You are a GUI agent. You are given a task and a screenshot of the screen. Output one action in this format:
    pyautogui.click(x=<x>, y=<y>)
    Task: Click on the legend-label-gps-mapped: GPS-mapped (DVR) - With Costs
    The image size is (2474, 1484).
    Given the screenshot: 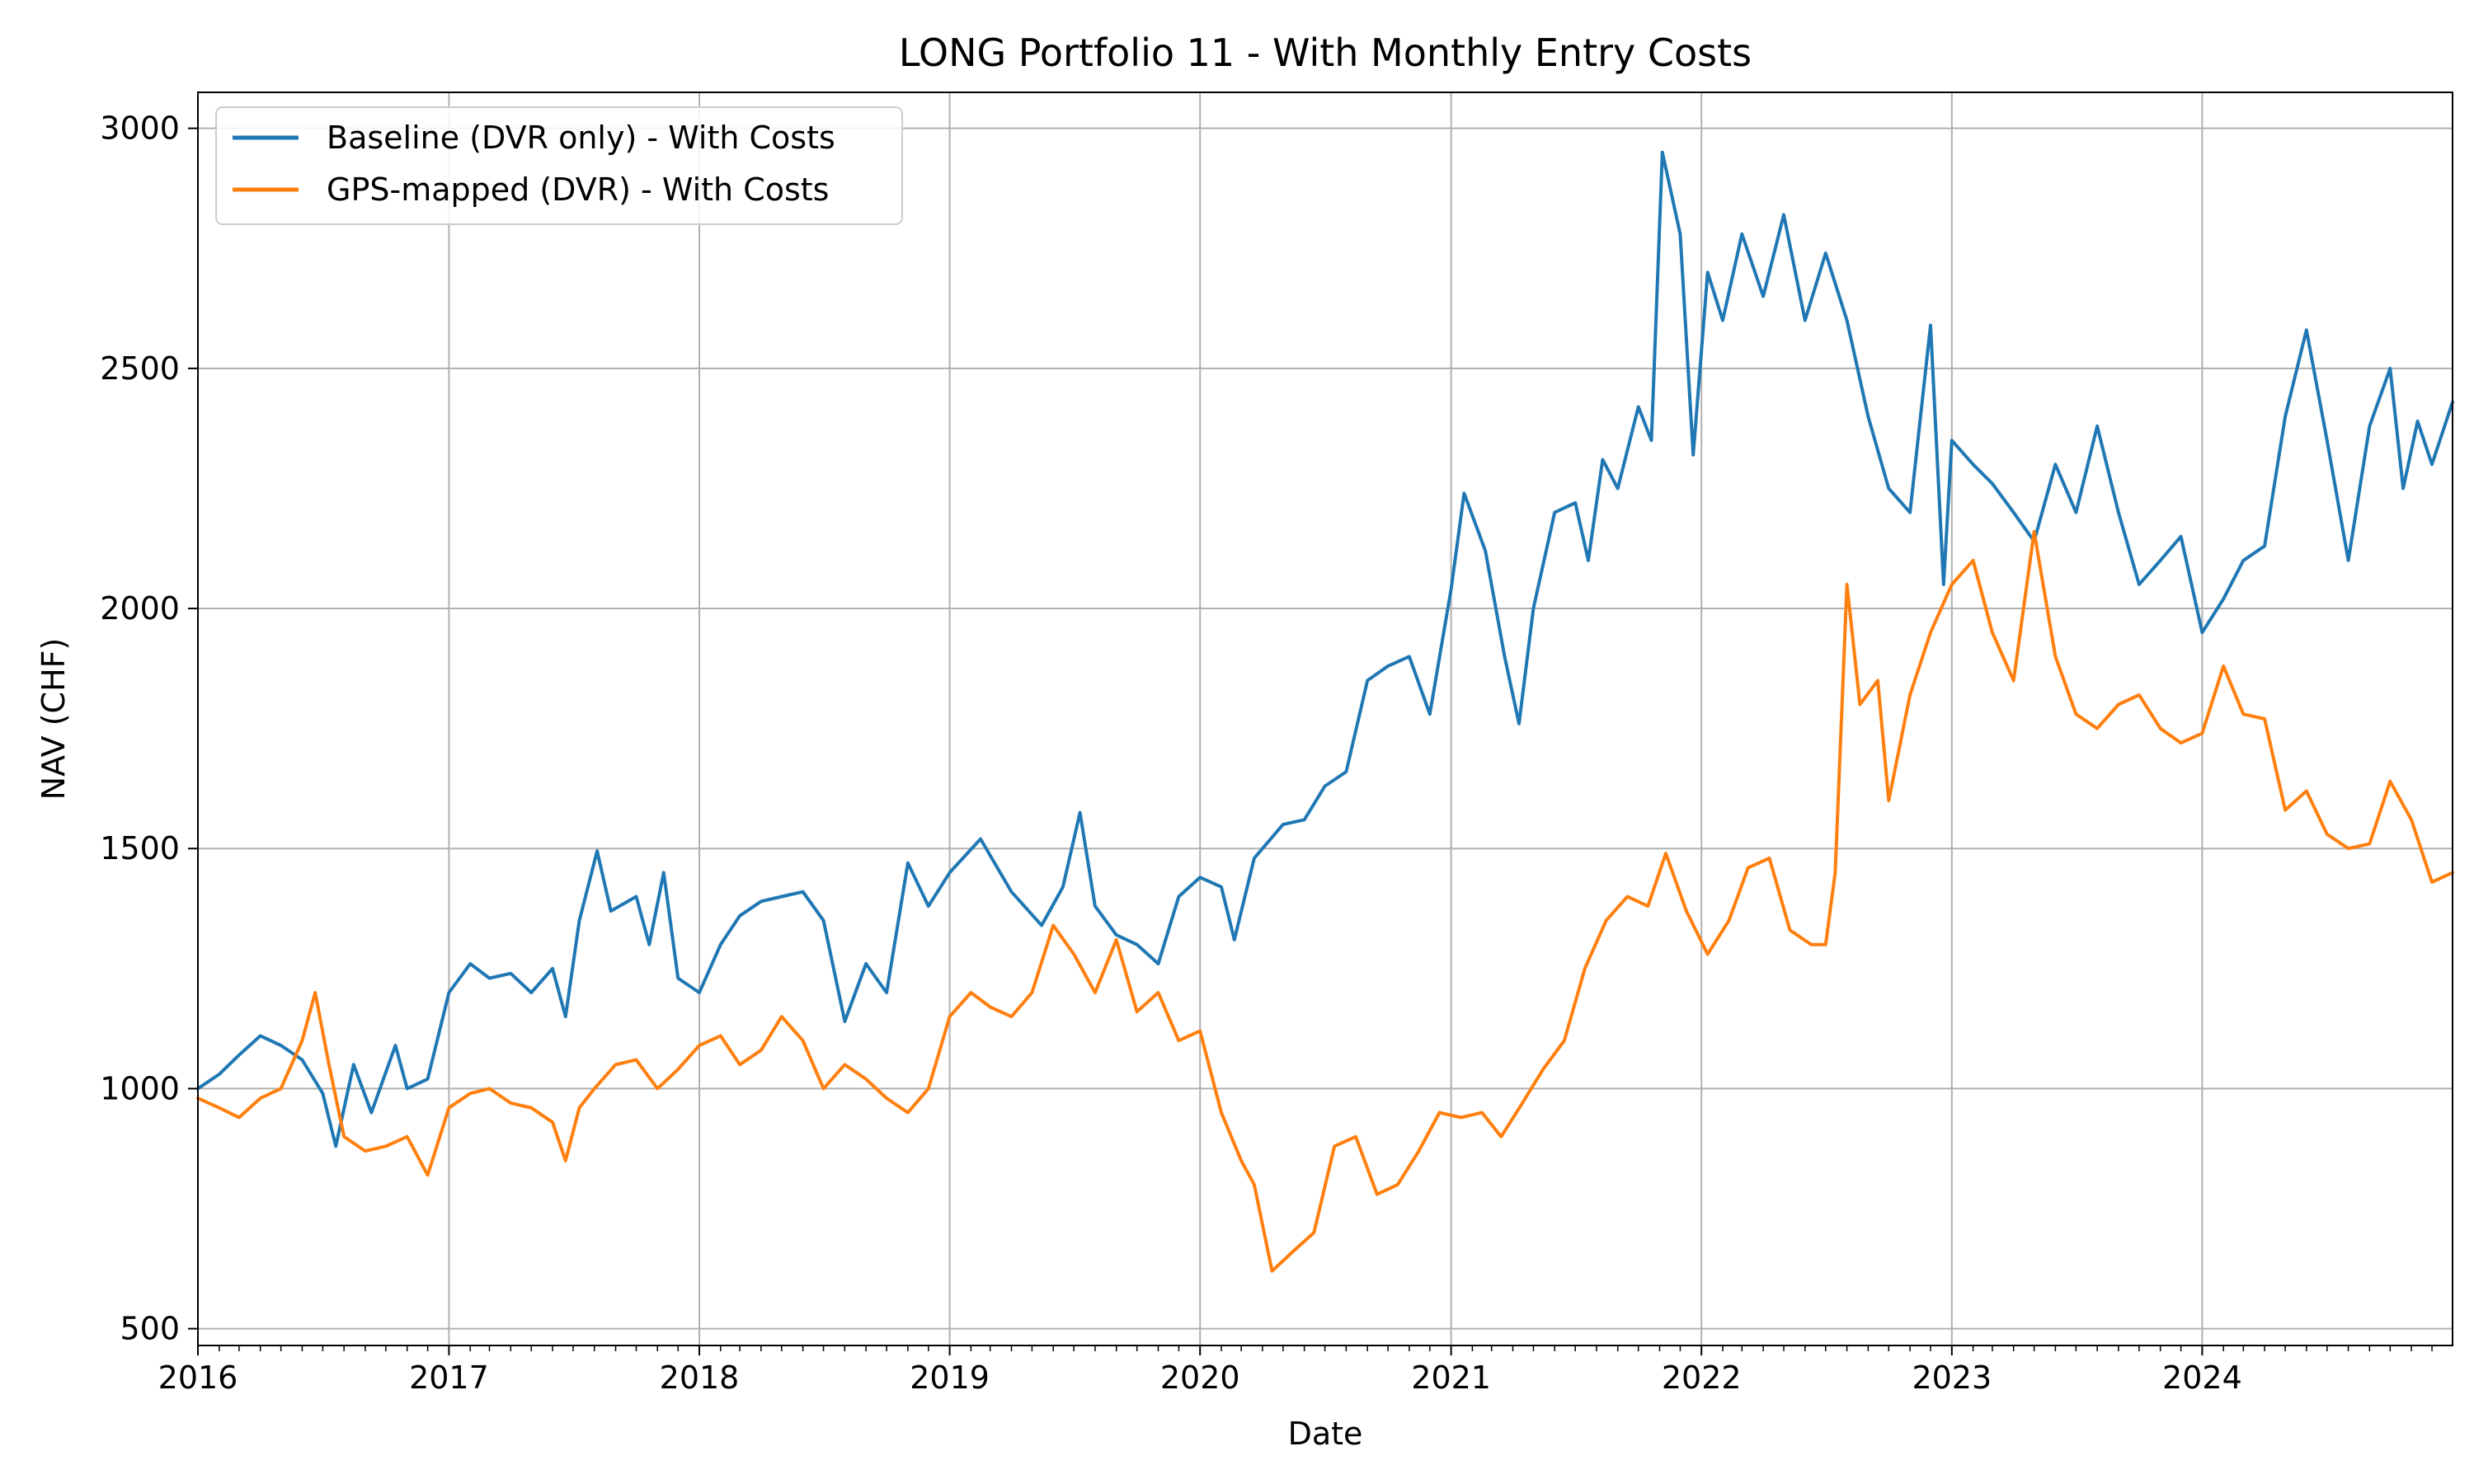 What is the action you would take?
    pyautogui.click(x=578, y=189)
    